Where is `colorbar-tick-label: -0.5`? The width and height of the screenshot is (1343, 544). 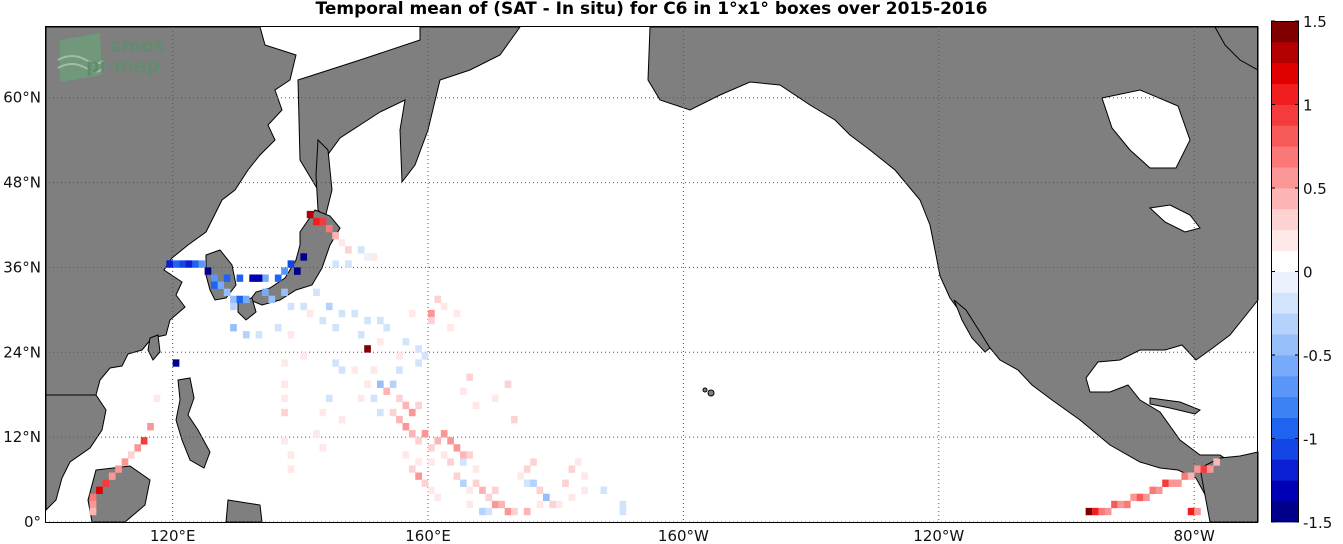 colorbar-tick-label: -0.5 is located at coordinates (1317, 356).